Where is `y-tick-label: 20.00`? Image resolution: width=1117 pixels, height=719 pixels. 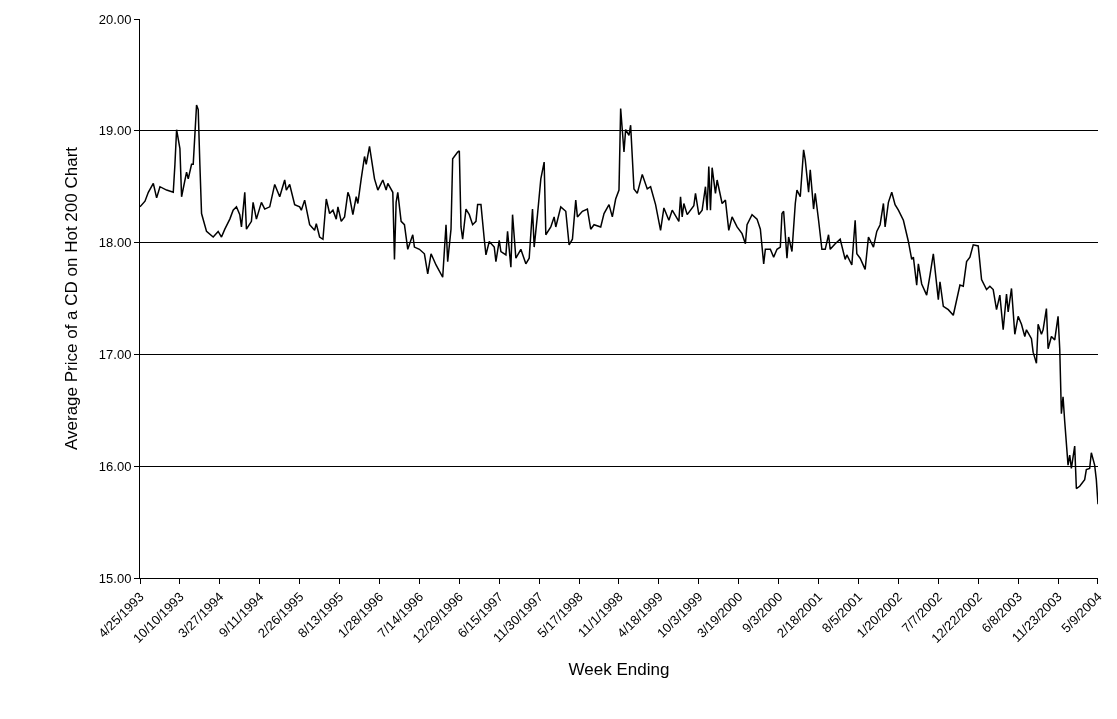 y-tick-label: 20.00 is located at coordinates (115, 19).